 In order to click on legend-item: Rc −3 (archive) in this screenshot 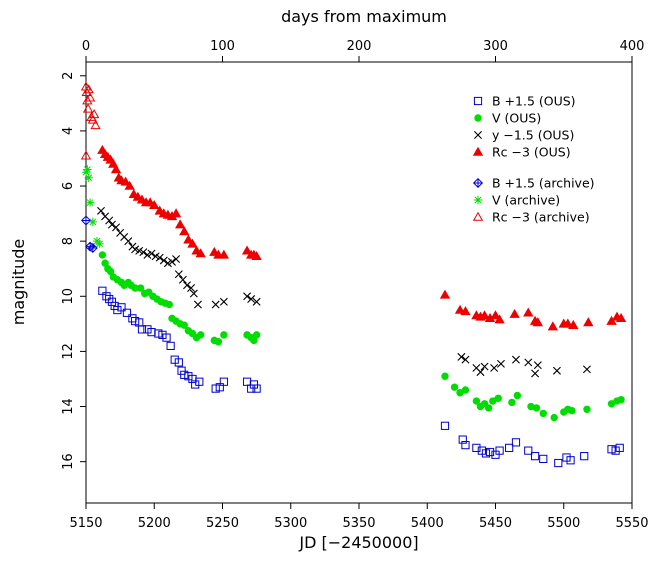, I will do `click(531, 217)`.